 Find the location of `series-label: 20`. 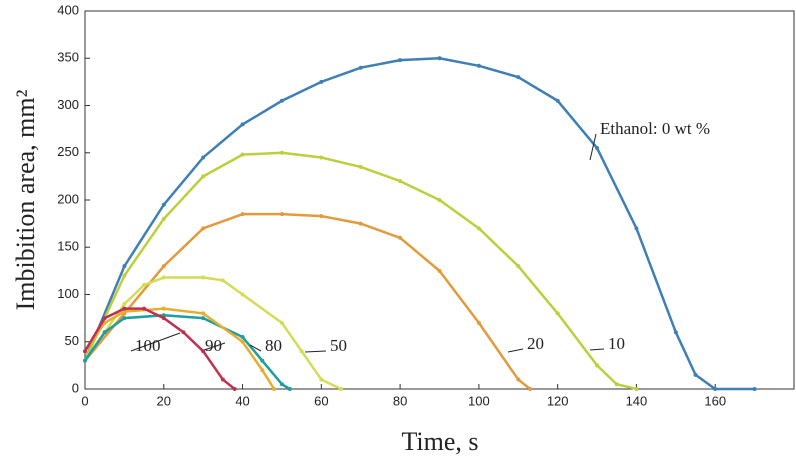

series-label: 20 is located at coordinates (535, 343).